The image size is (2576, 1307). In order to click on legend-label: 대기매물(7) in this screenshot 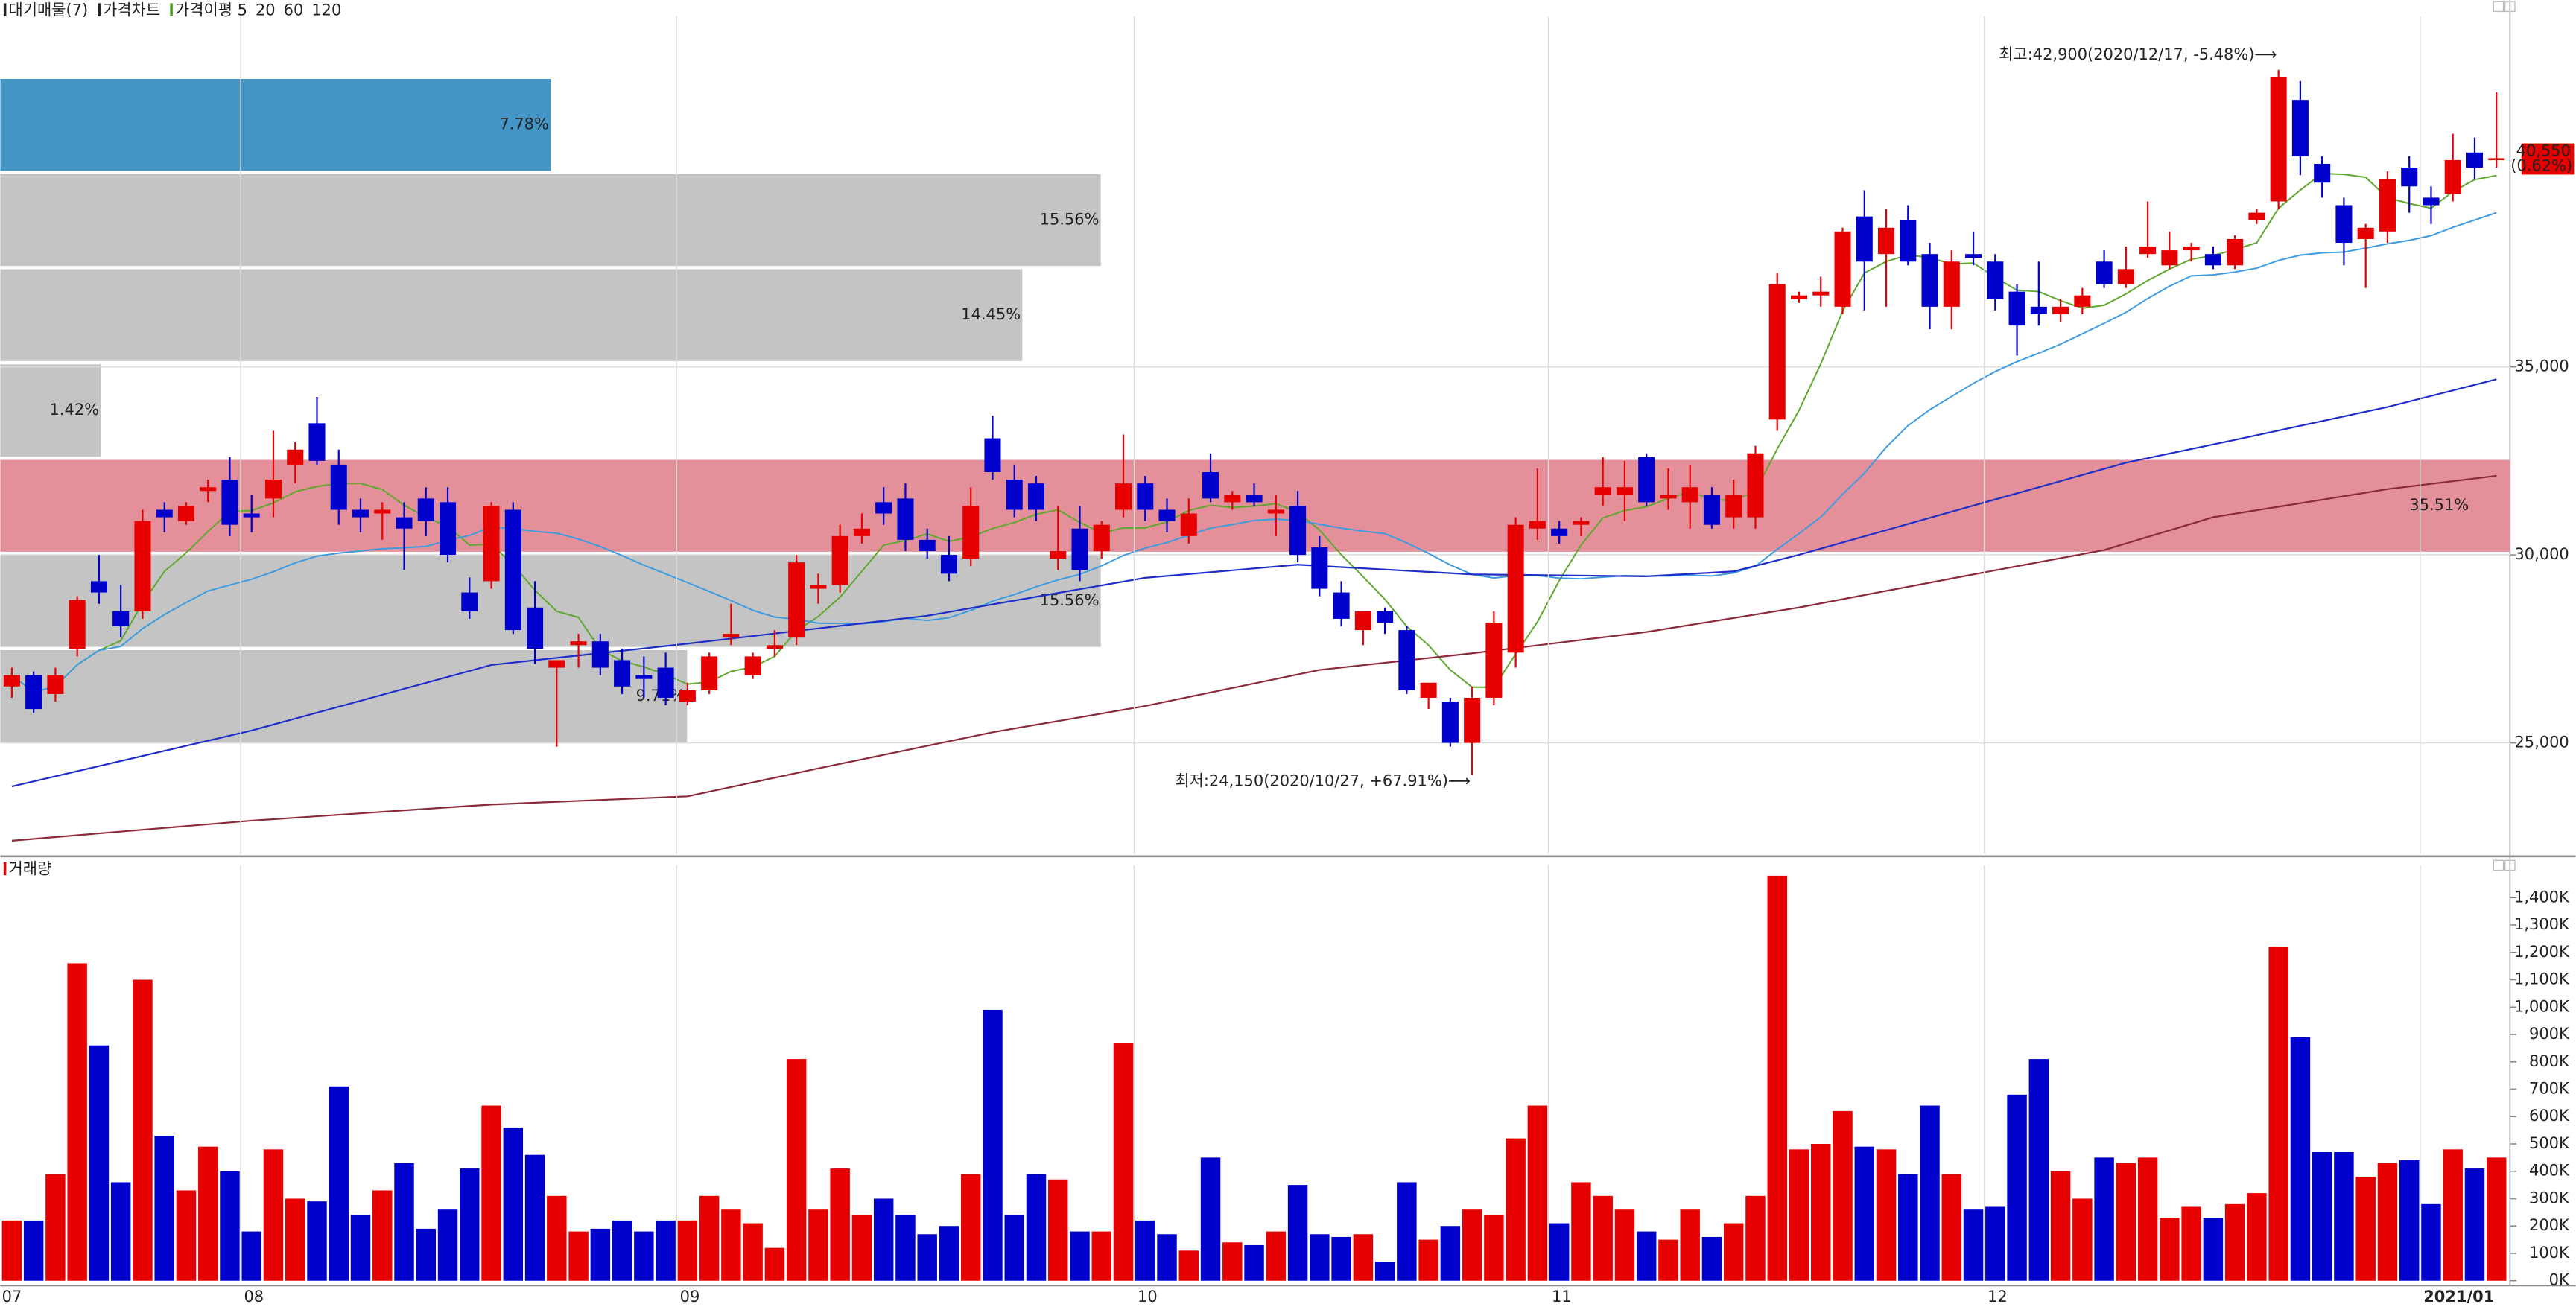, I will do `click(48, 10)`.